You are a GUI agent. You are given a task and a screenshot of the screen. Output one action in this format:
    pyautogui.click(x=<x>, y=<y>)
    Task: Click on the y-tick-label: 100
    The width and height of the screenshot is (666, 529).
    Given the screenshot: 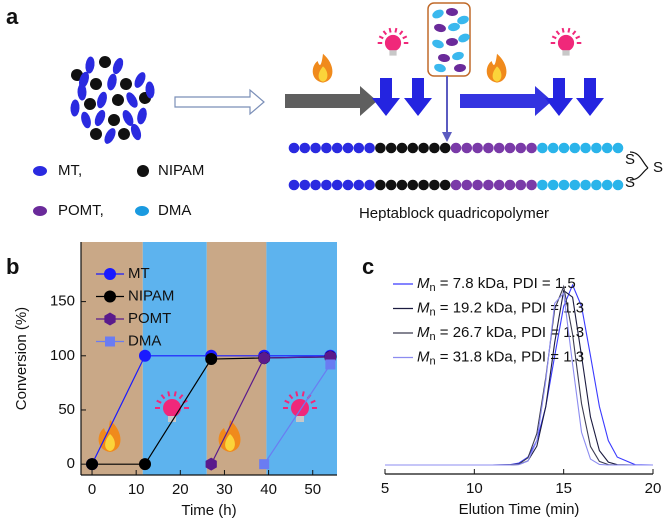 What is the action you would take?
    pyautogui.click(x=62, y=355)
    